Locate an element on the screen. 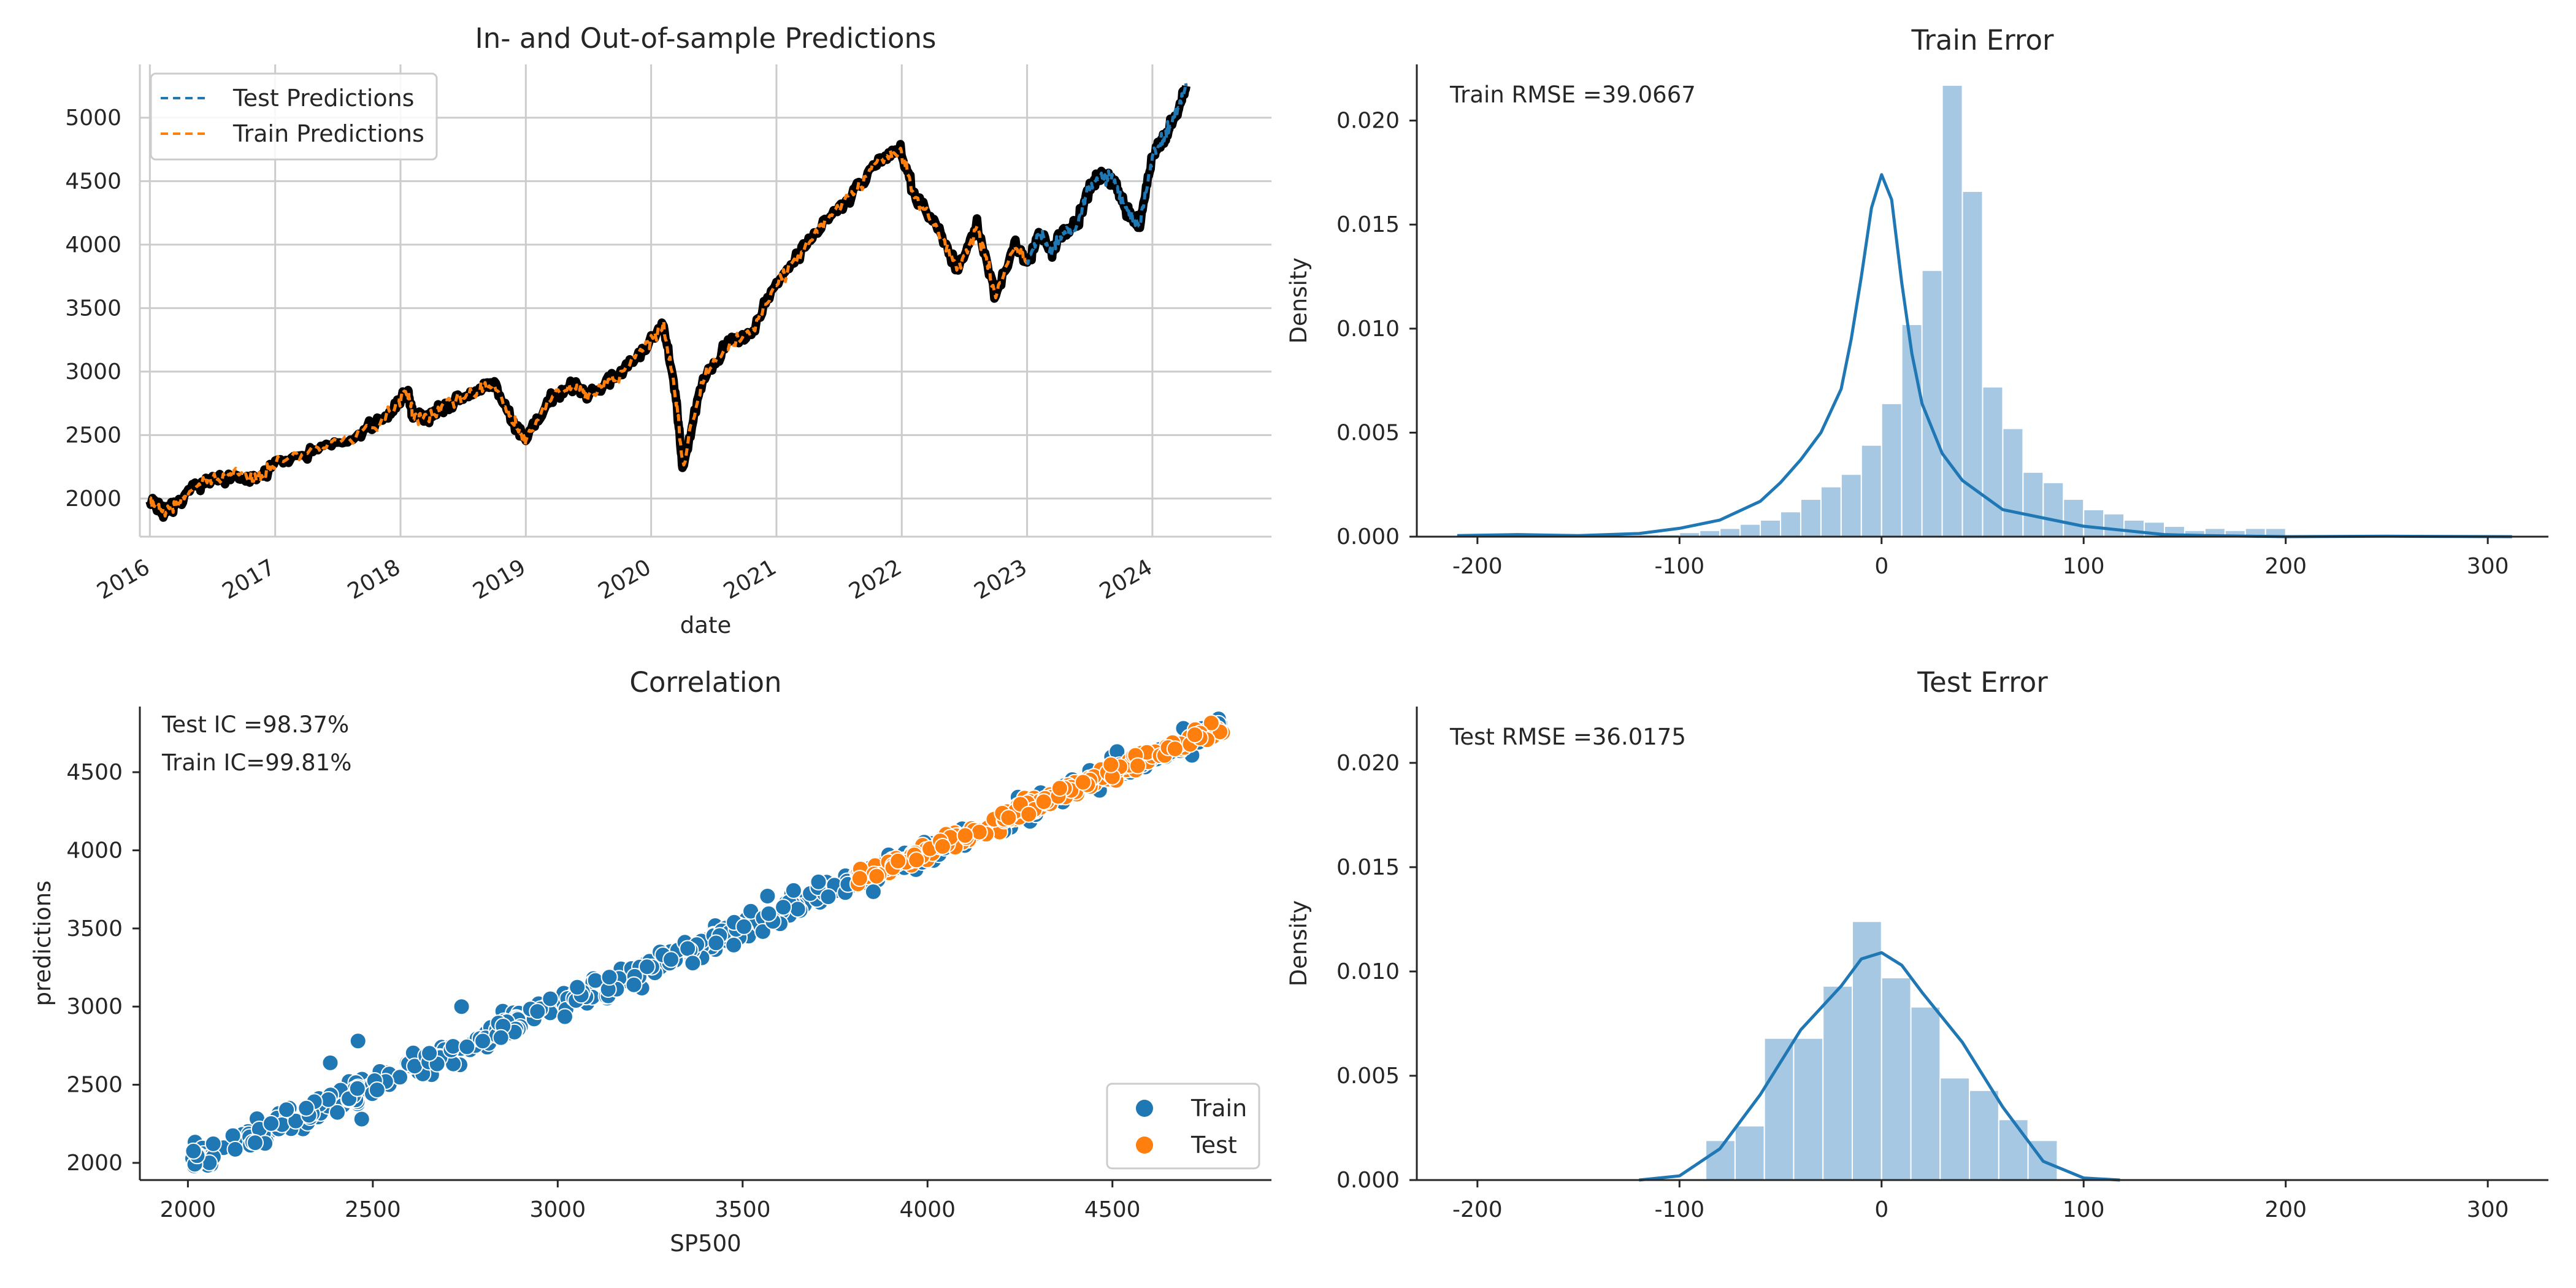  chart-title: In- and Out-of-sample Predictions is located at coordinates (705, 38).